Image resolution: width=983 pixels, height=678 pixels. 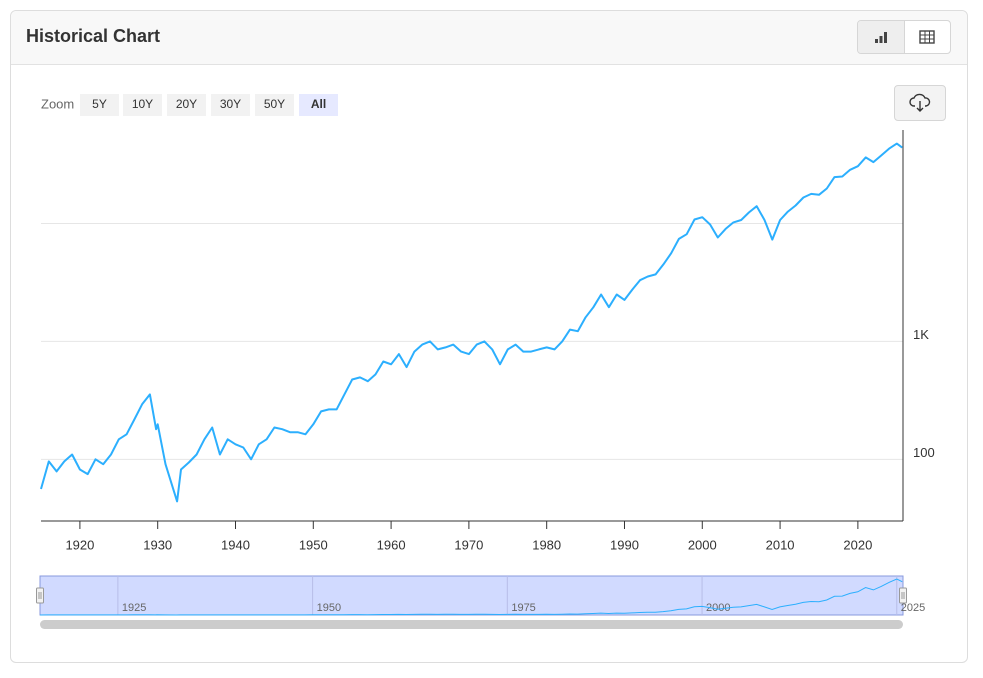 I want to click on x-tick-label: 1920, so click(x=79, y=544).